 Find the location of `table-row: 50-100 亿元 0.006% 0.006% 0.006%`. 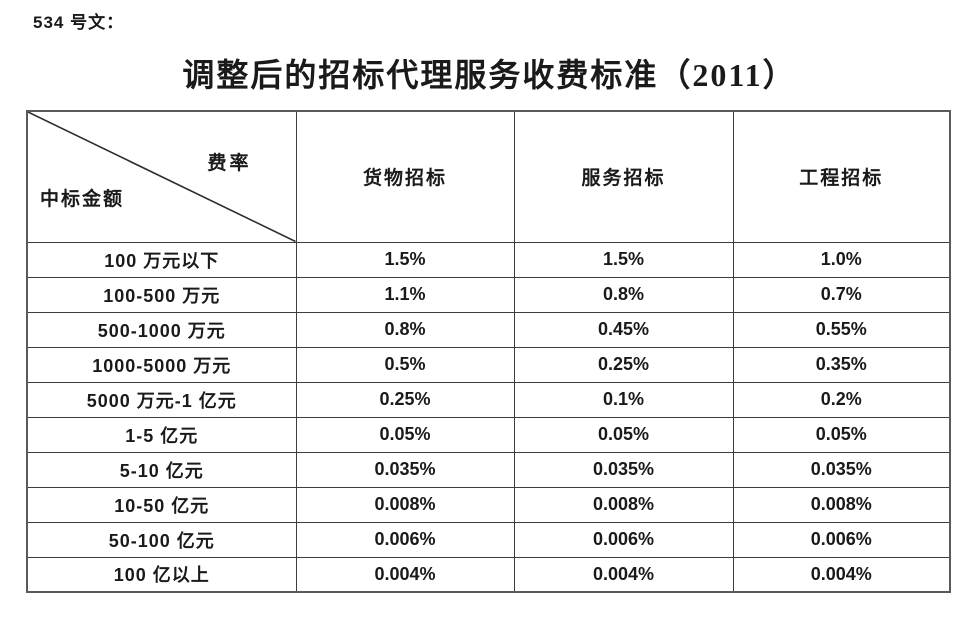

table-row: 50-100 亿元 0.006% 0.006% 0.006% is located at coordinates (488, 539).